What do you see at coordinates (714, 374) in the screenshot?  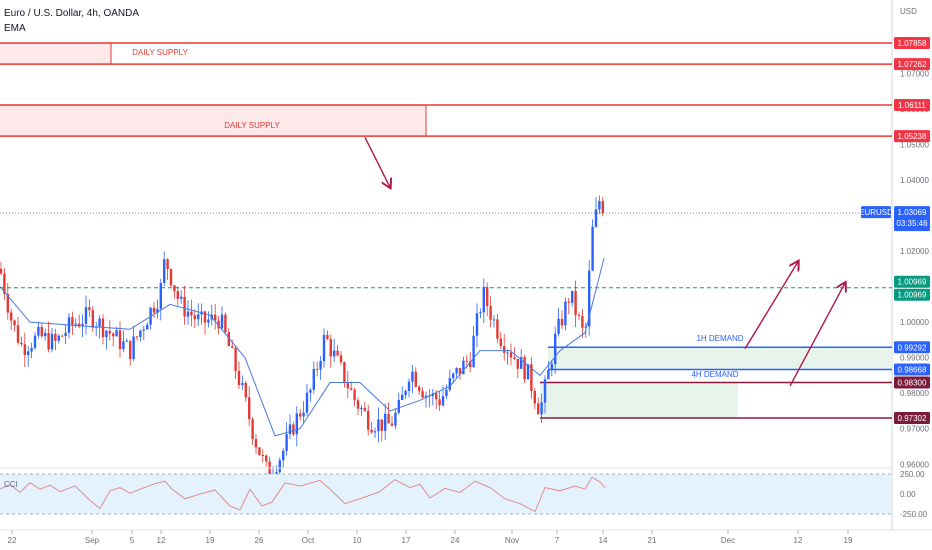 I see `h4-demand-label: 4H DEMAND` at bounding box center [714, 374].